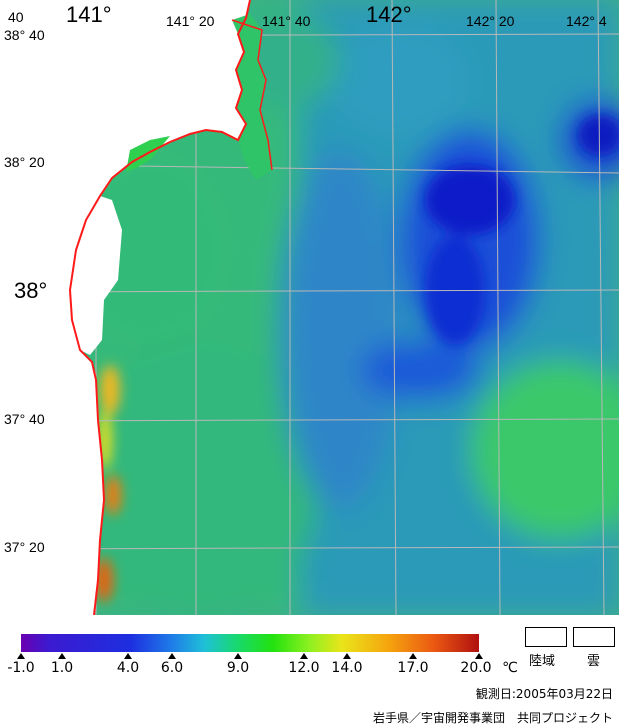  I want to click on tick-label: 17.0, so click(413, 668).